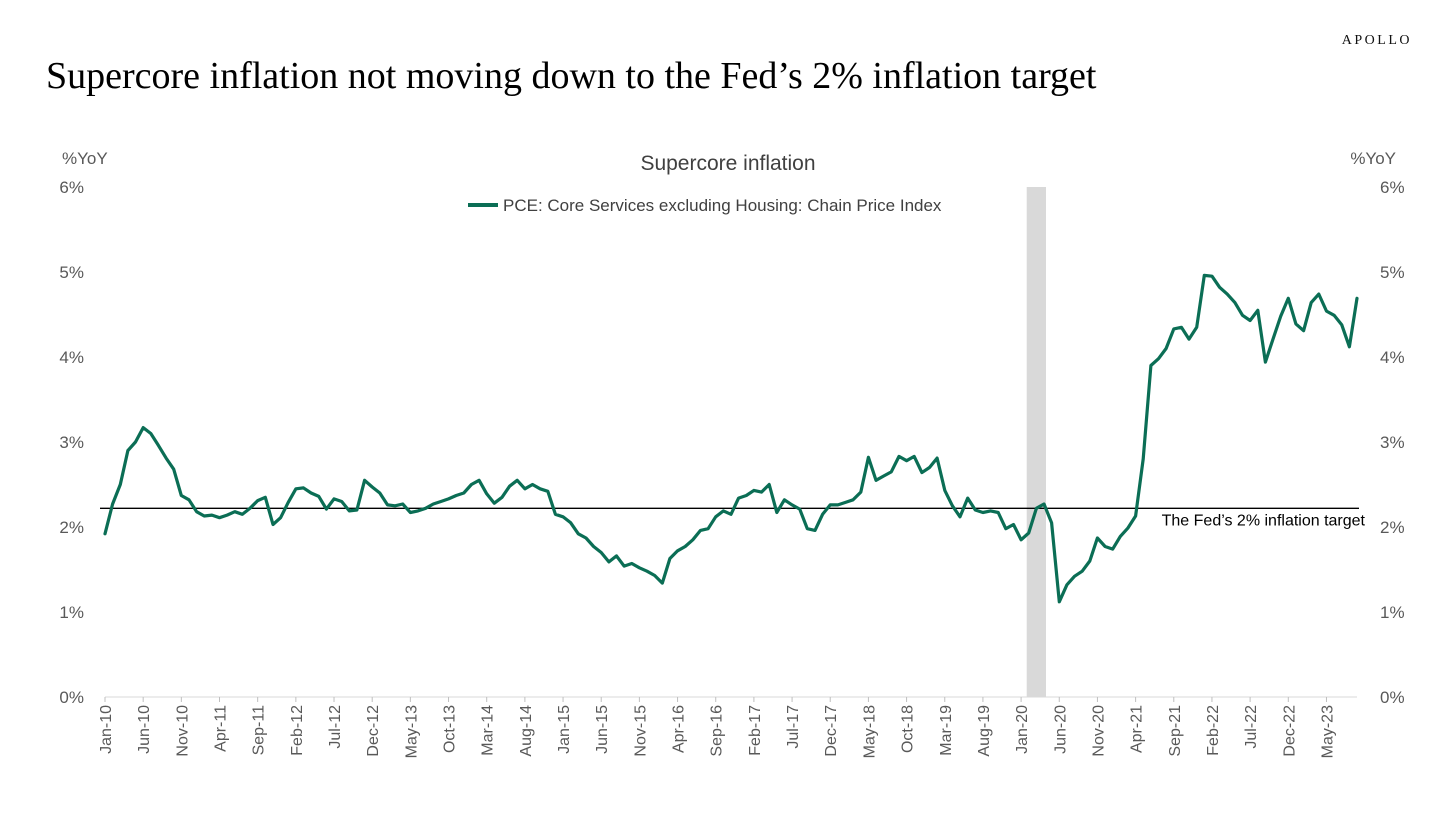 The image size is (1456, 819). Describe the element at coordinates (727, 163) in the screenshot. I see `chart-title: Supercore inflation` at that location.